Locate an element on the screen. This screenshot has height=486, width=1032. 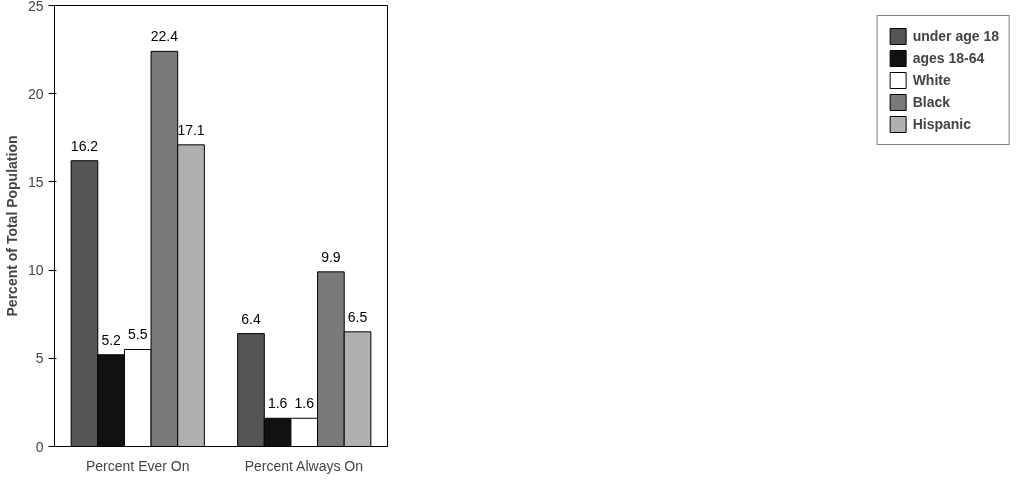
legend-label: Black is located at coordinates (931, 102).